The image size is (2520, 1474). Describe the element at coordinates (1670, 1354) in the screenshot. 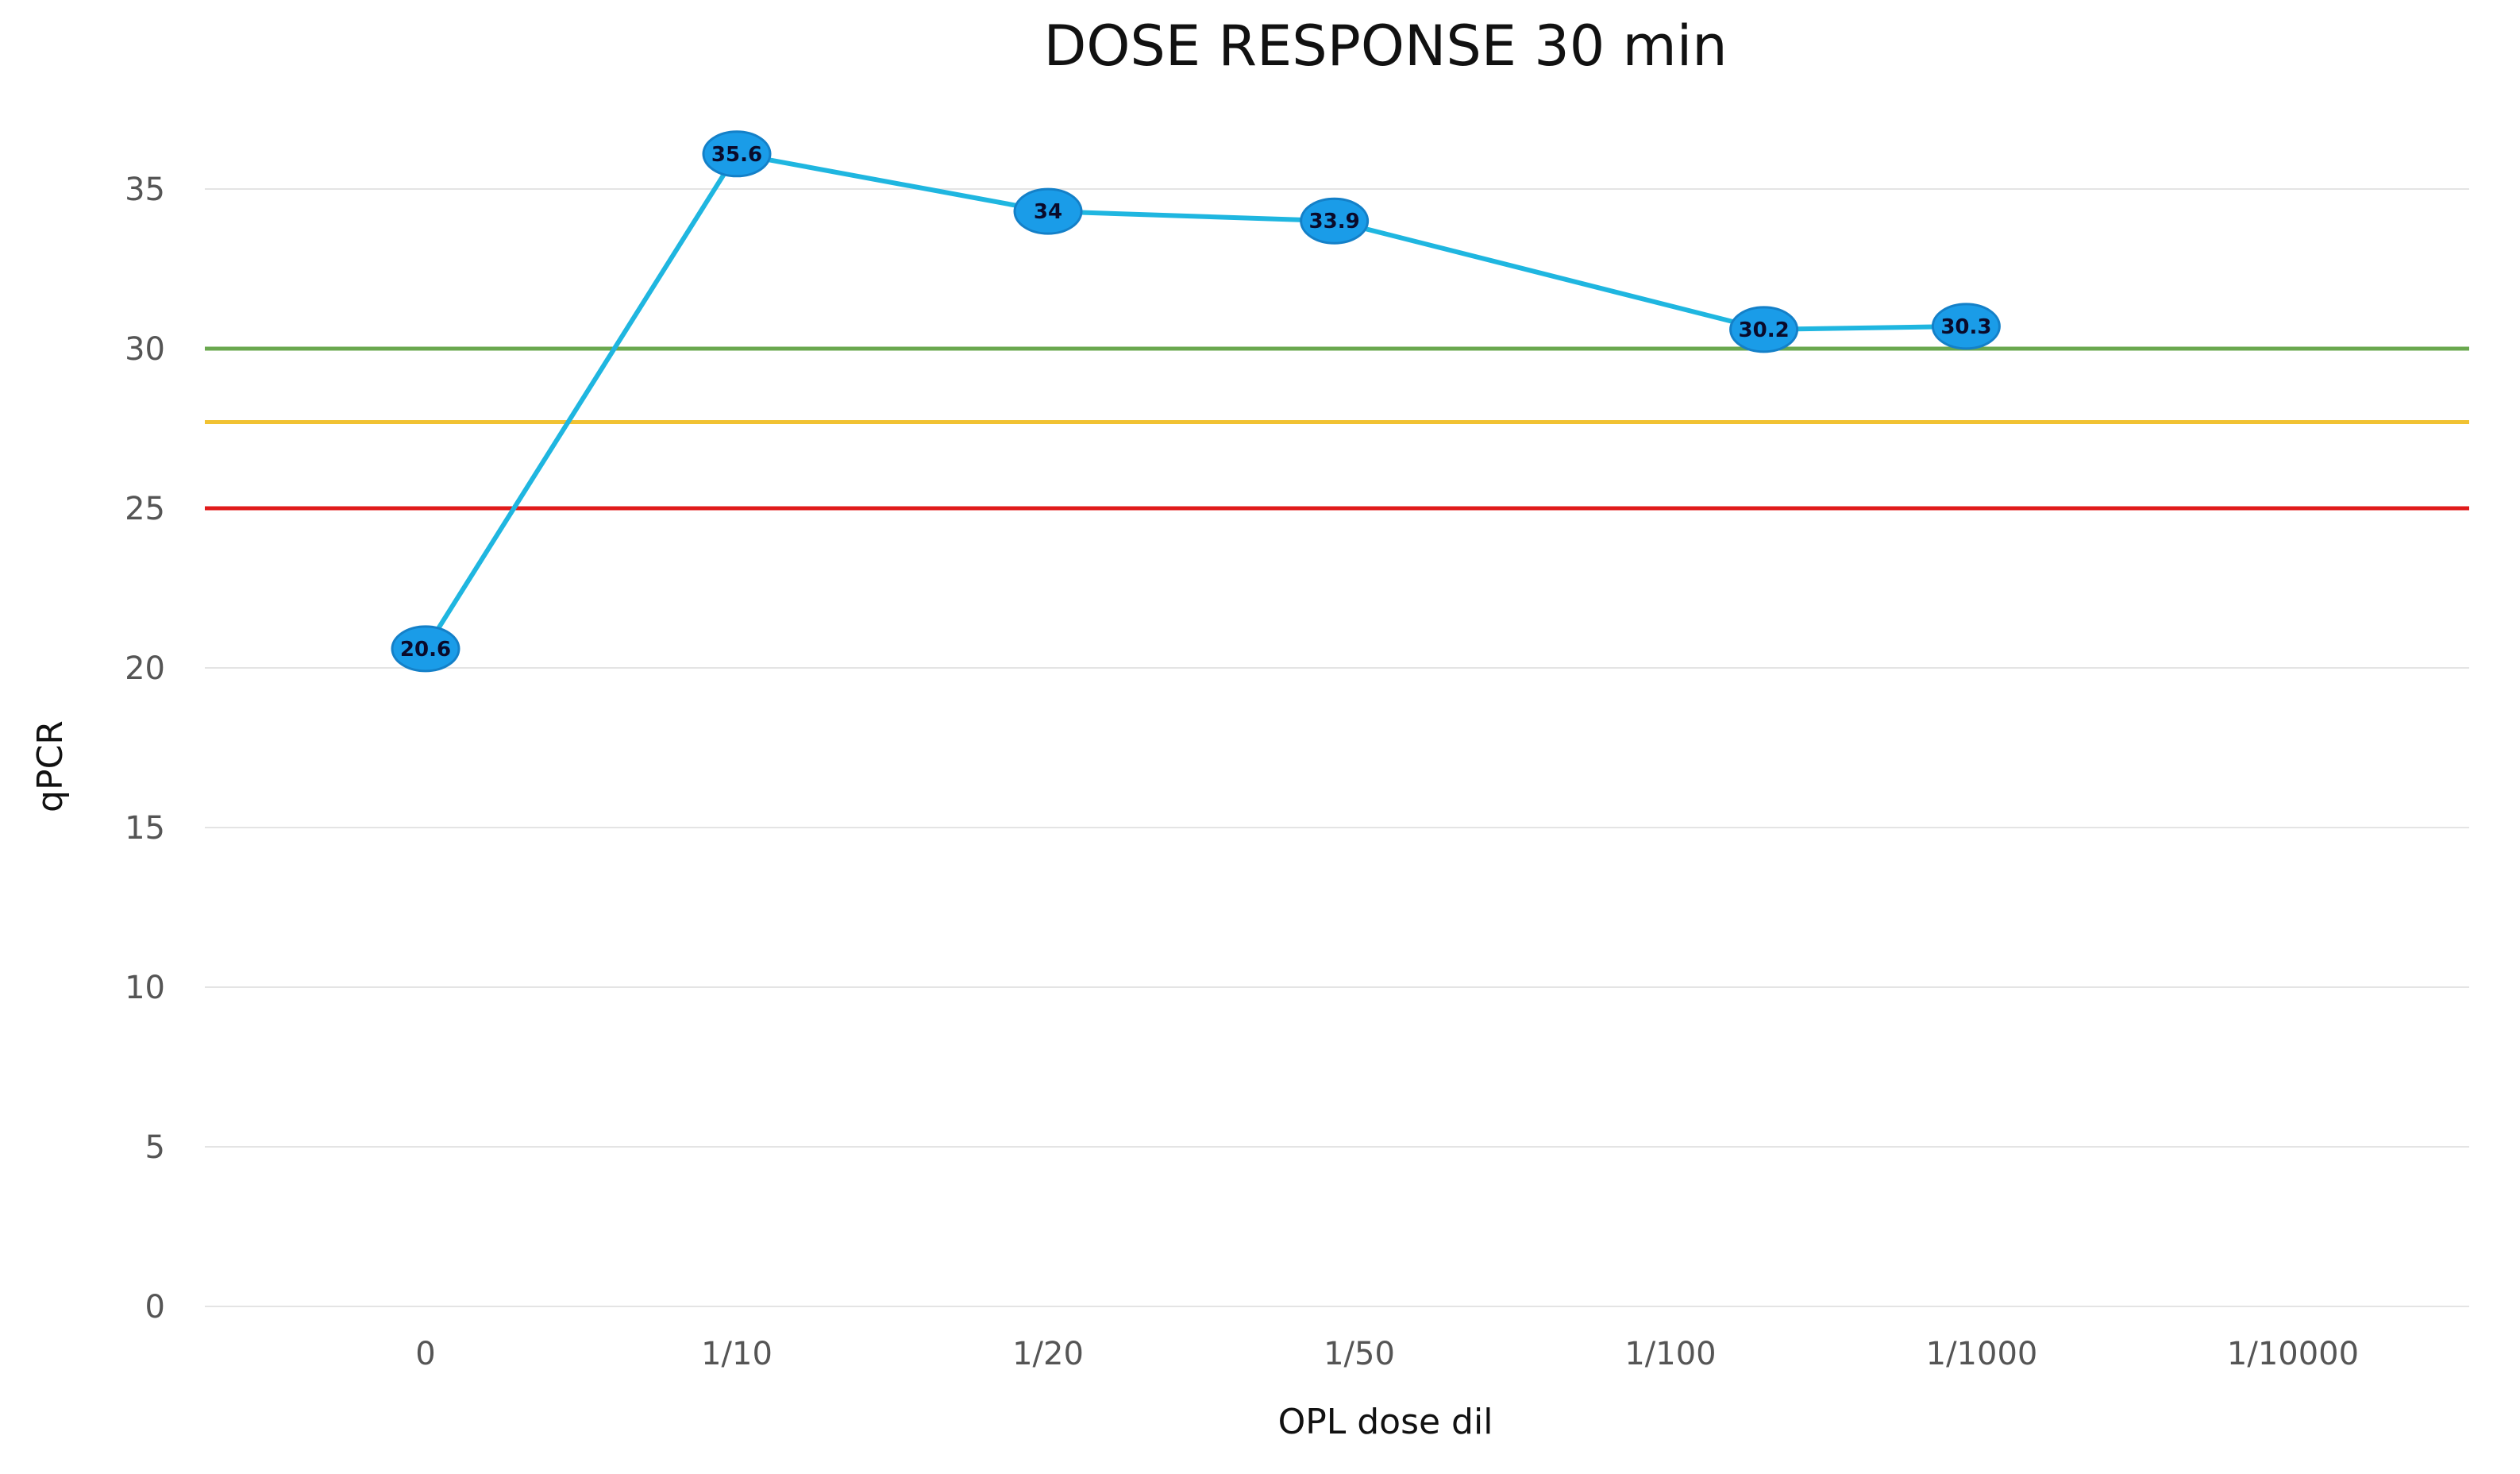

I see `x-tick-label: 1/100` at that location.